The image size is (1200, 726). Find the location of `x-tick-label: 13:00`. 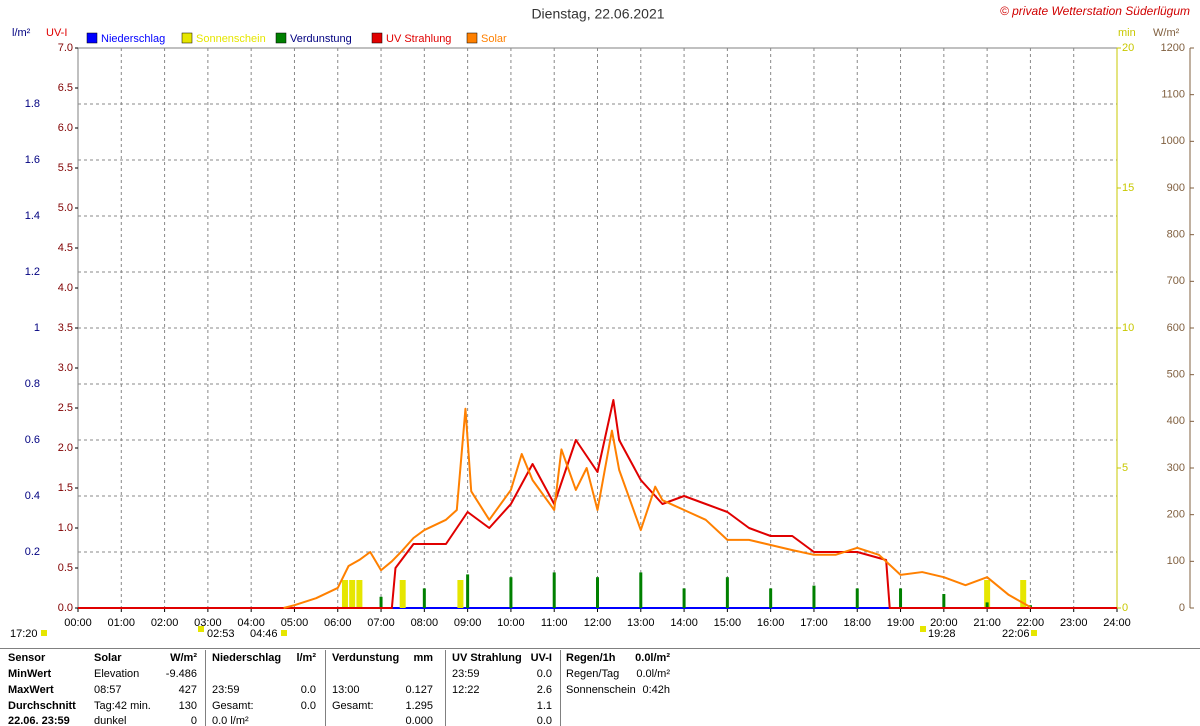

x-tick-label: 13:00 is located at coordinates (641, 623).